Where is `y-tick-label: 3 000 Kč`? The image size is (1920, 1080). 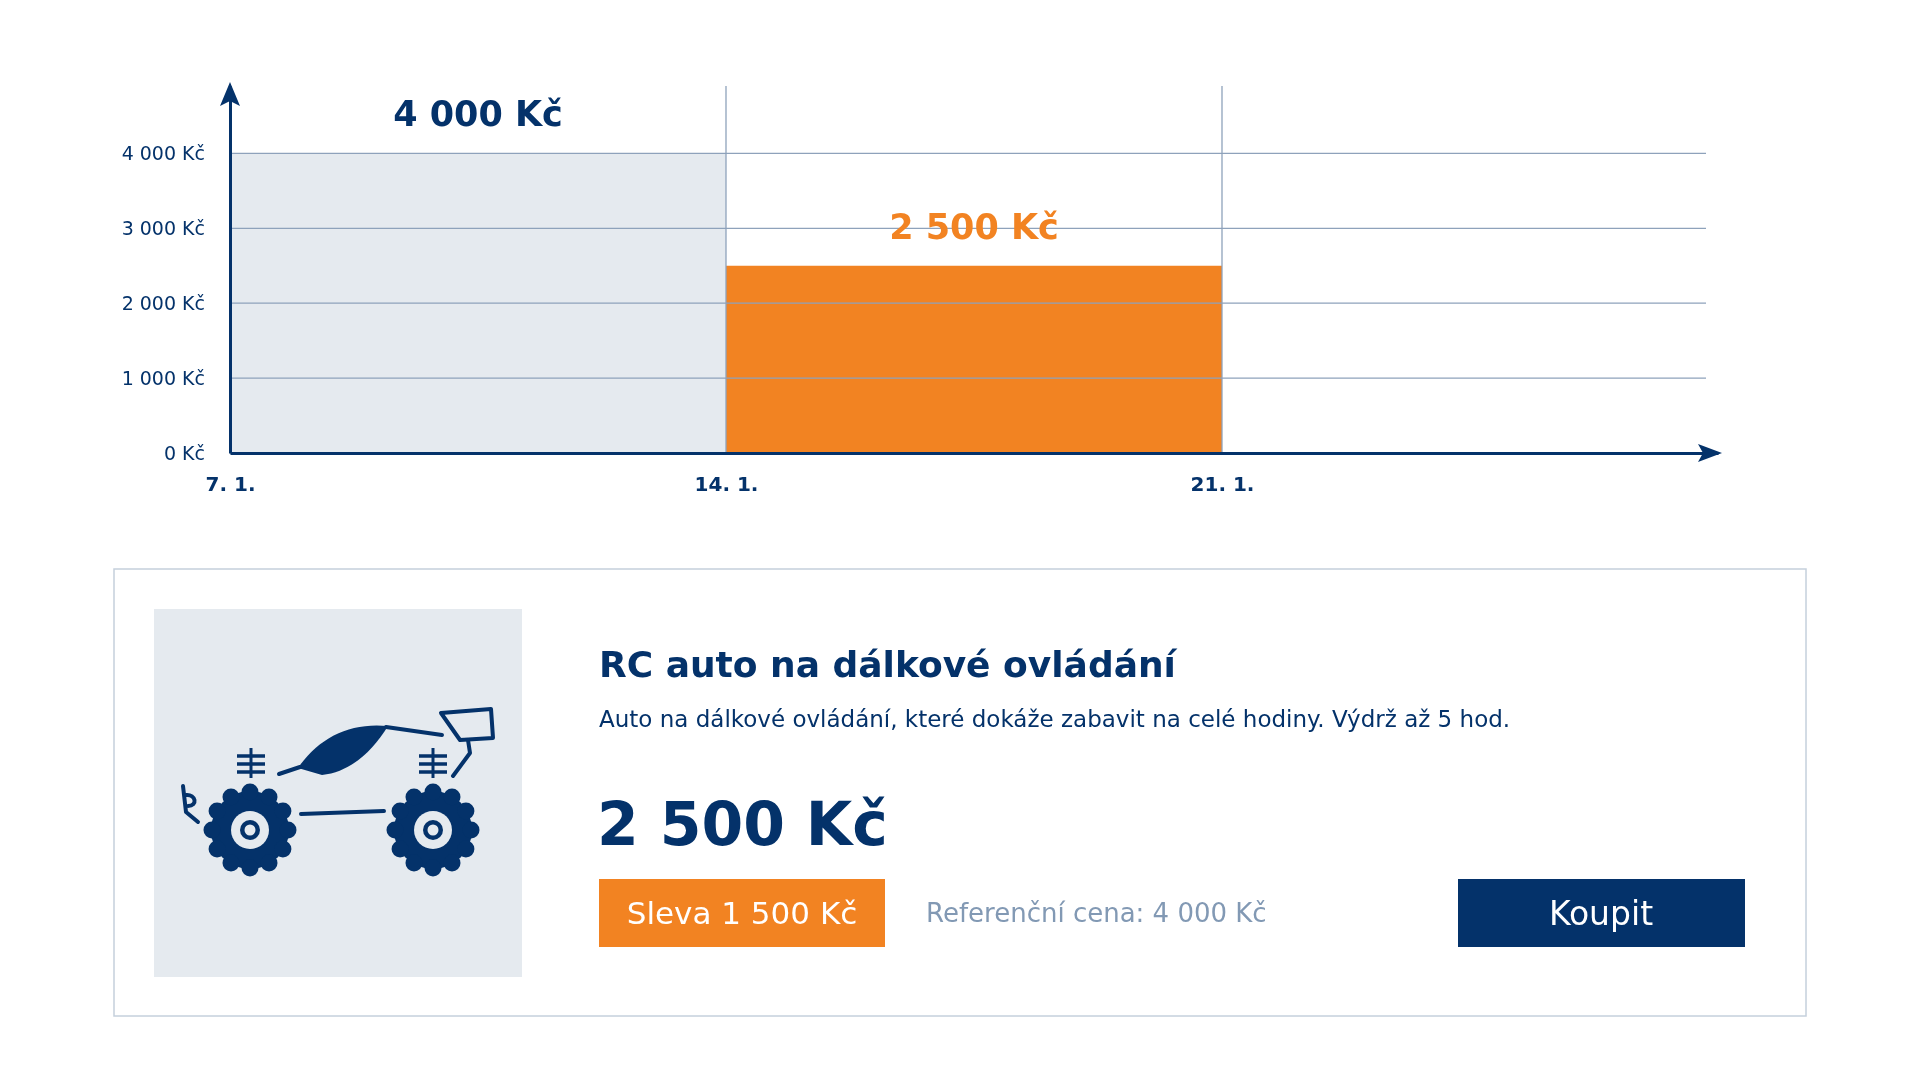 y-tick-label: 3 000 Kč is located at coordinates (163, 227).